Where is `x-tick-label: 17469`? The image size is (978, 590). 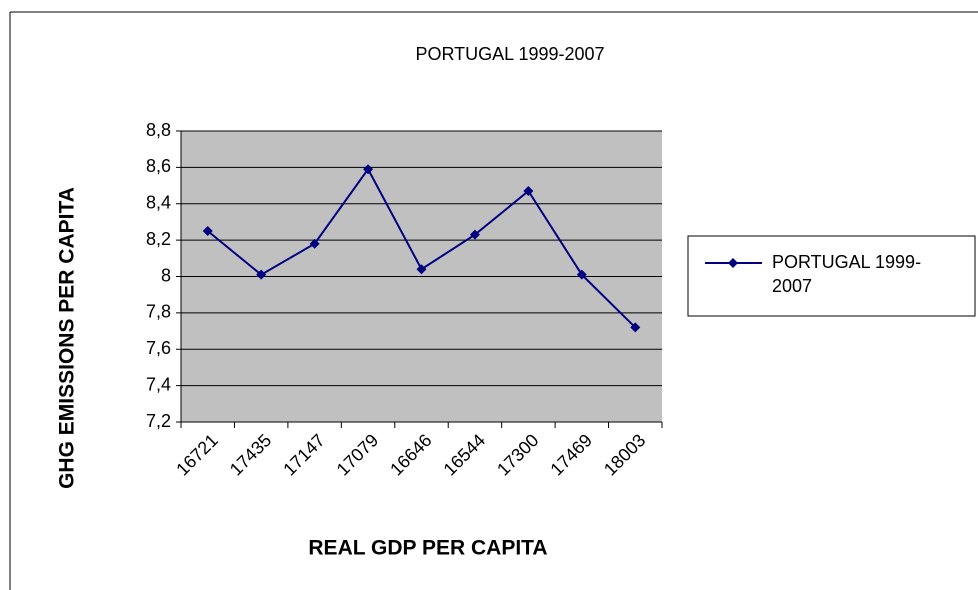
x-tick-label: 17469 is located at coordinates (571, 455).